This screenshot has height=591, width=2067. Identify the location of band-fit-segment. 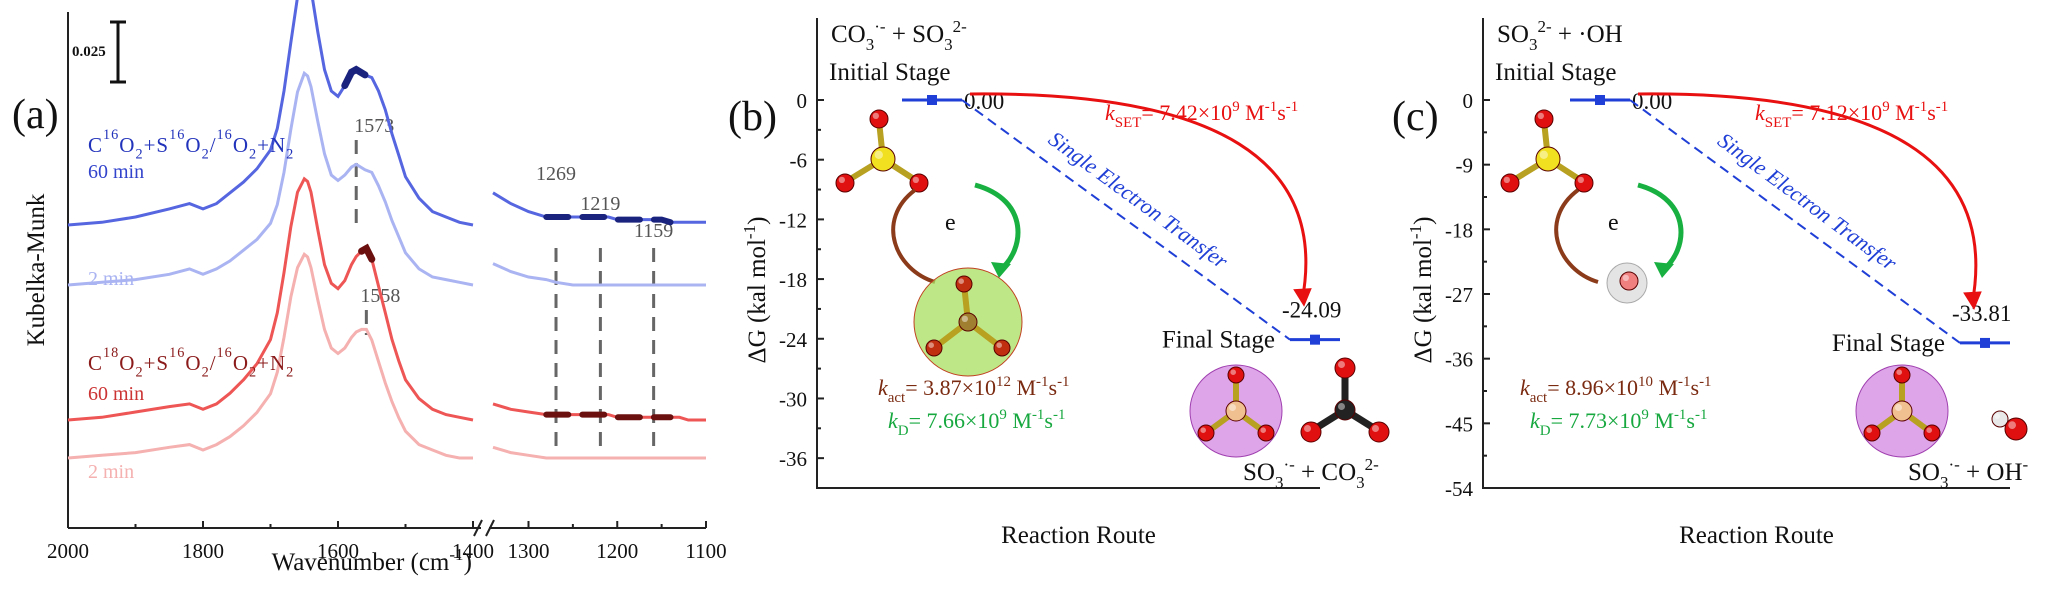
(608, 220).